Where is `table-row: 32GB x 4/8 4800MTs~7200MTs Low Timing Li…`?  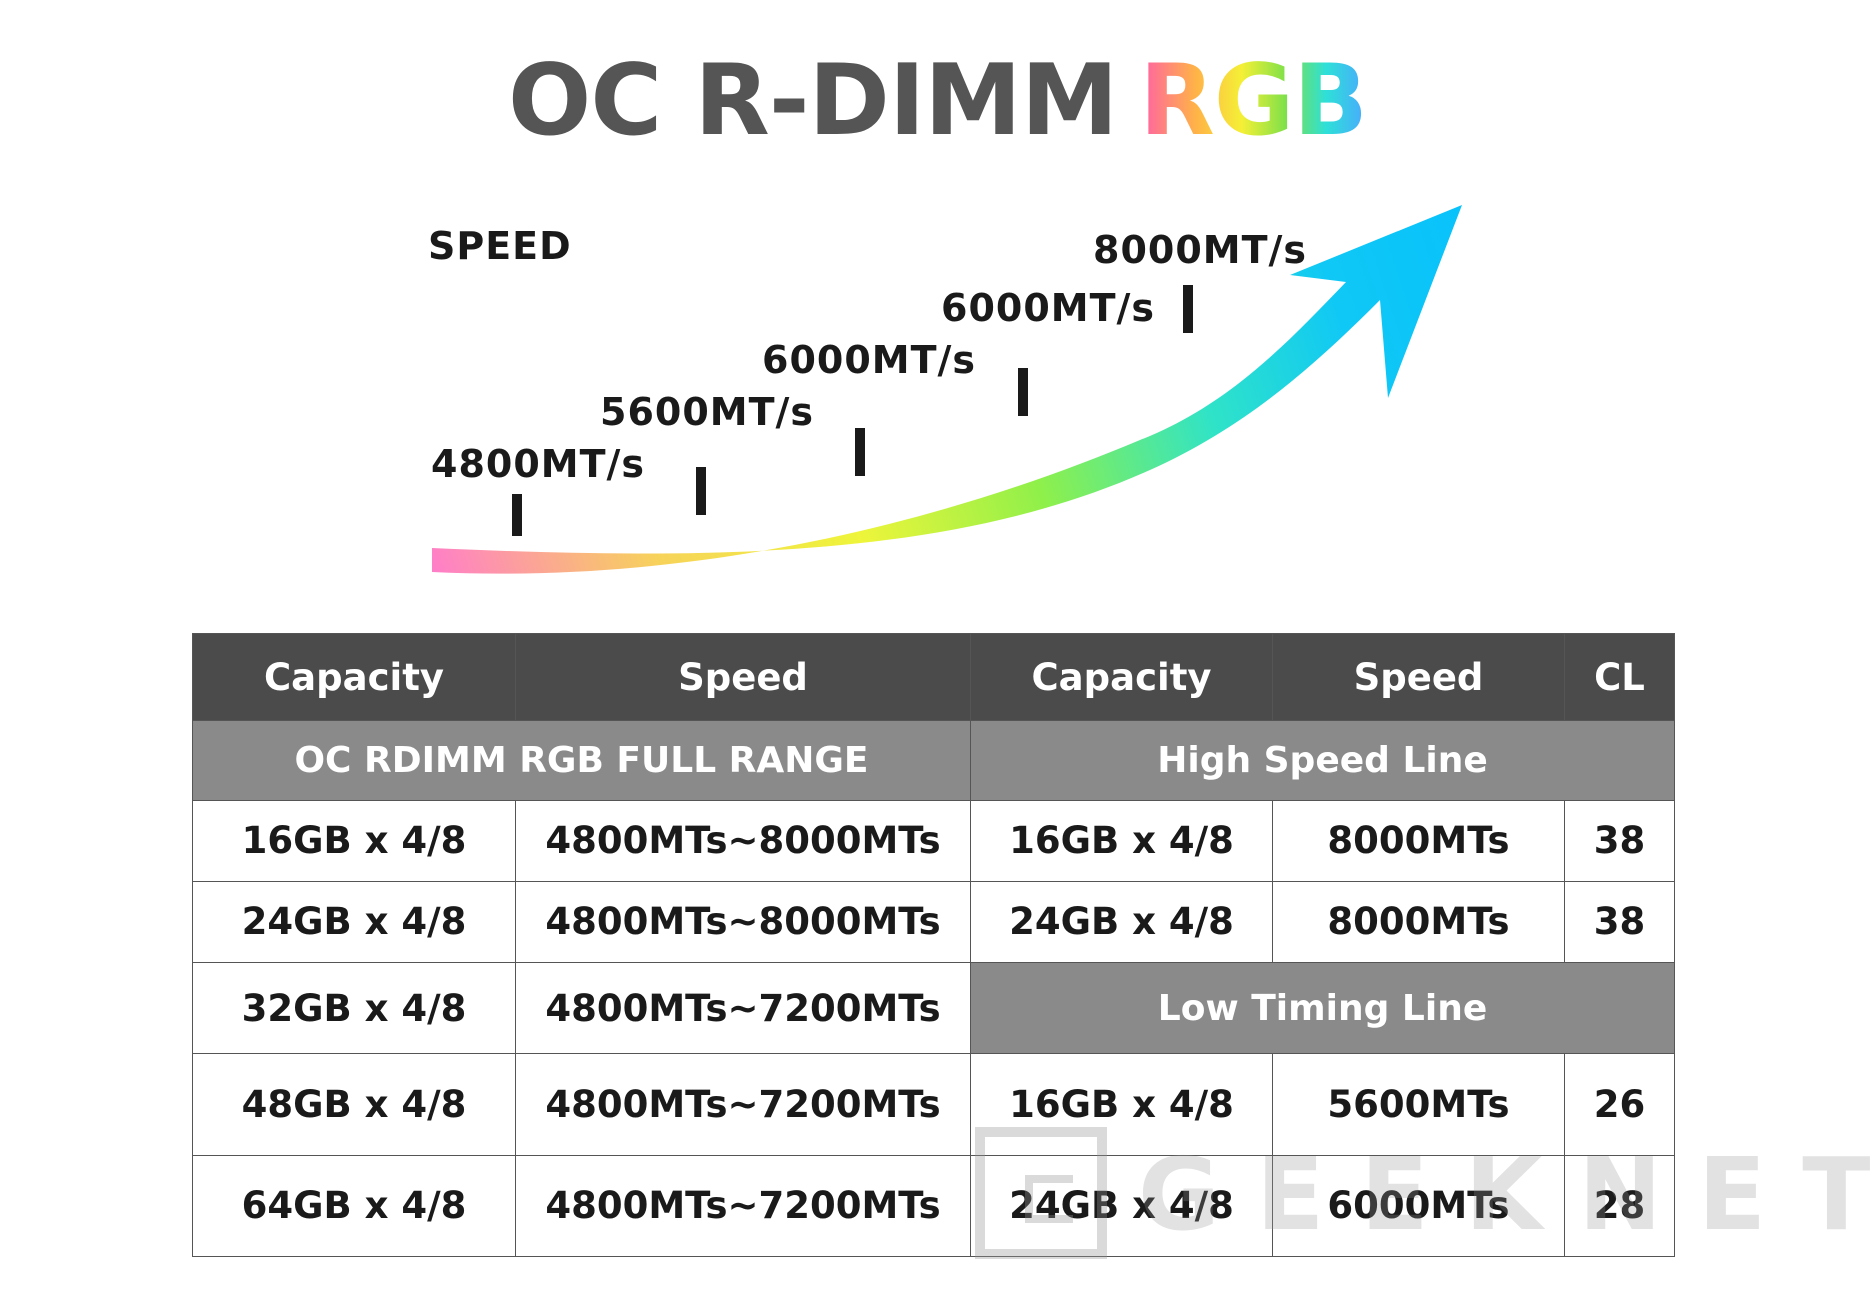 table-row: 32GB x 4/8 4800MTs~7200MTs Low Timing Li… is located at coordinates (933, 1008).